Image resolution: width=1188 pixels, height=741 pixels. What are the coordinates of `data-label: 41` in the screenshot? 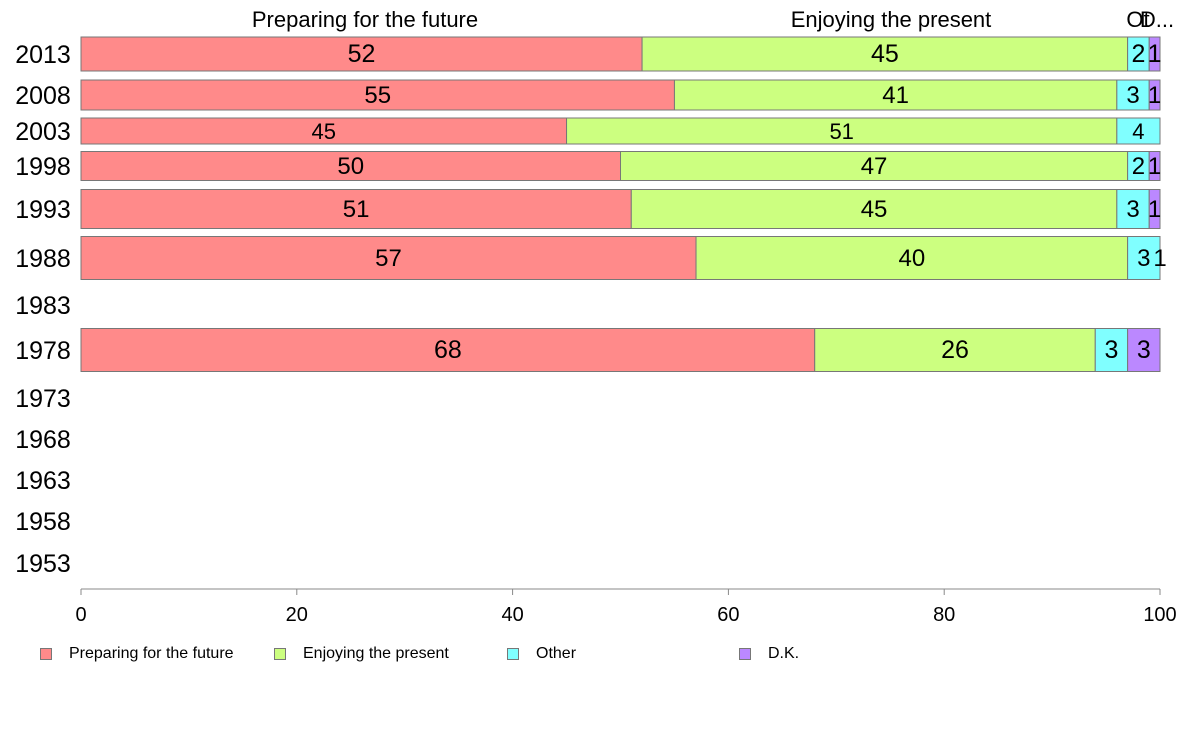 It's located at (895, 95).